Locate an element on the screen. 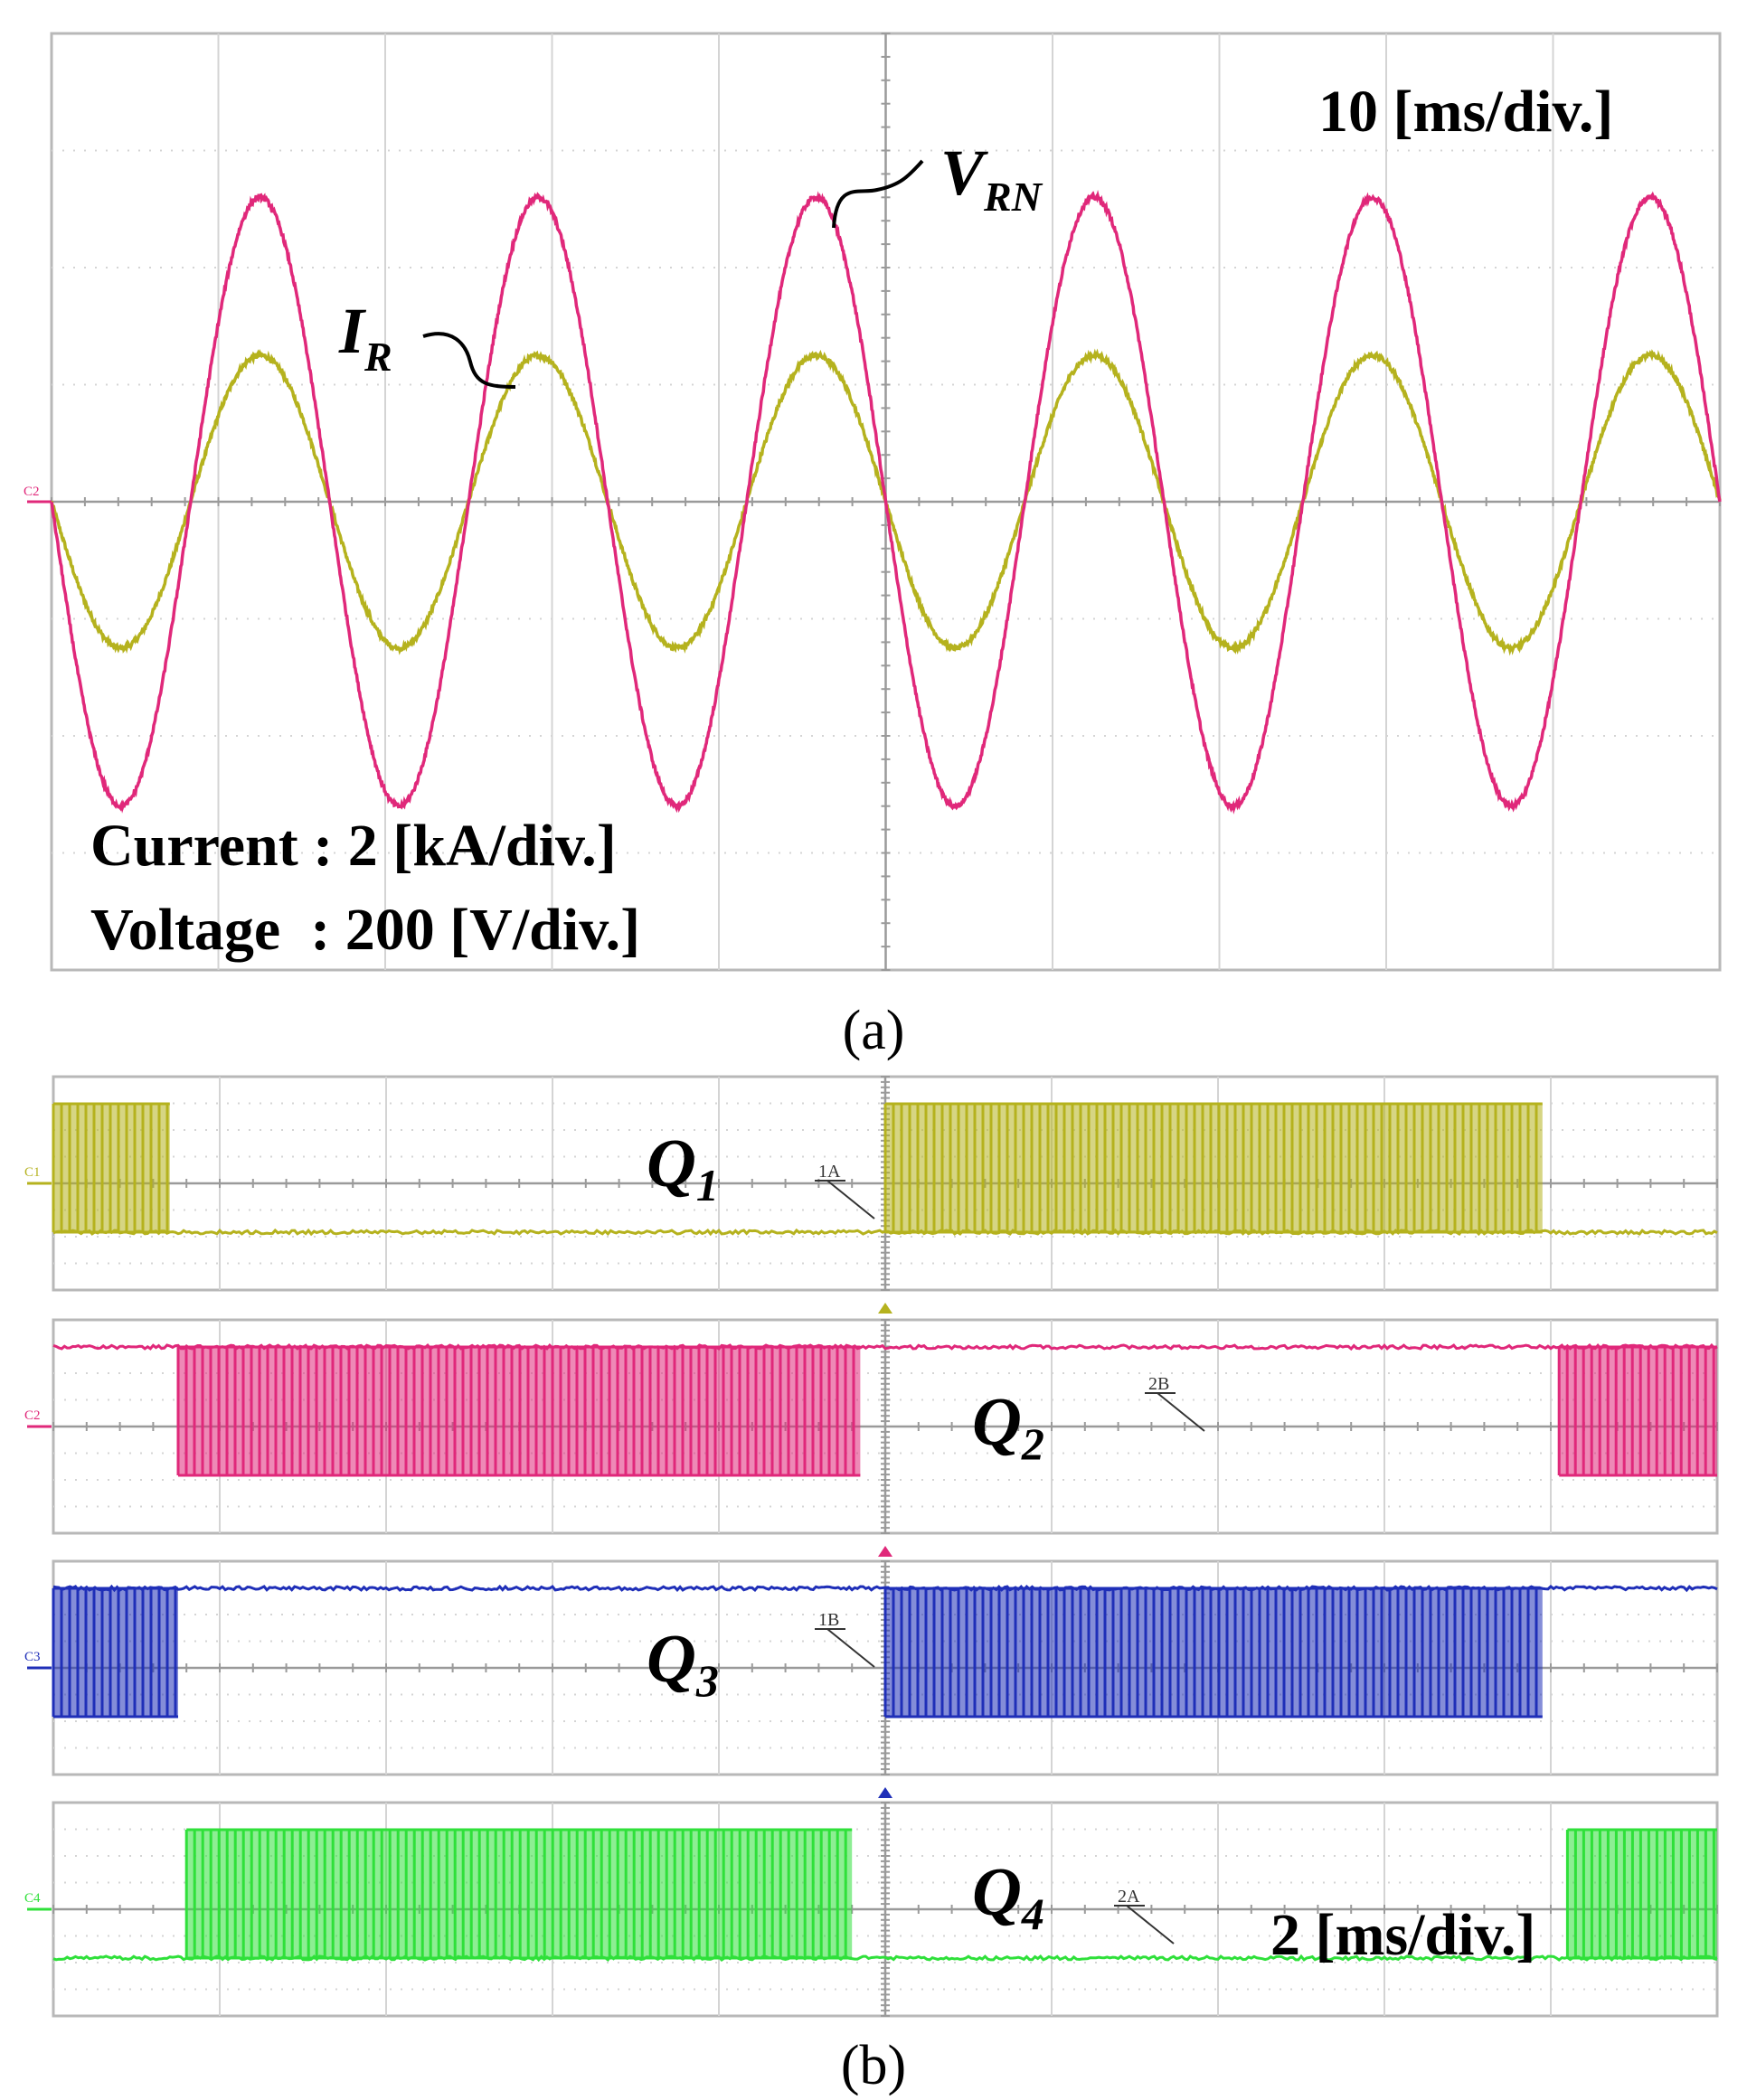  ir-leader-line is located at coordinates (469, 360).